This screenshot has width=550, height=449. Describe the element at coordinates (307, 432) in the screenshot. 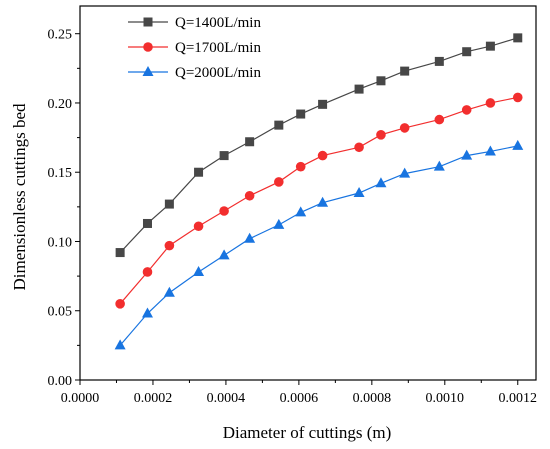

I see `x-axis-title: Diameter of cuttings (m)` at that location.